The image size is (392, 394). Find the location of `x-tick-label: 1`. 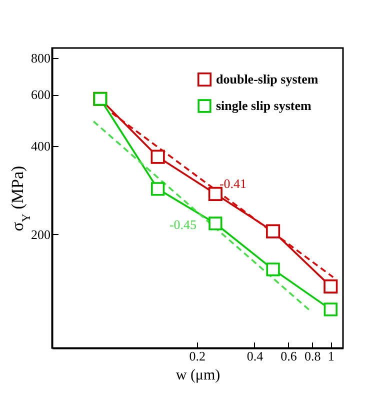

x-tick-label: 1 is located at coordinates (331, 356).